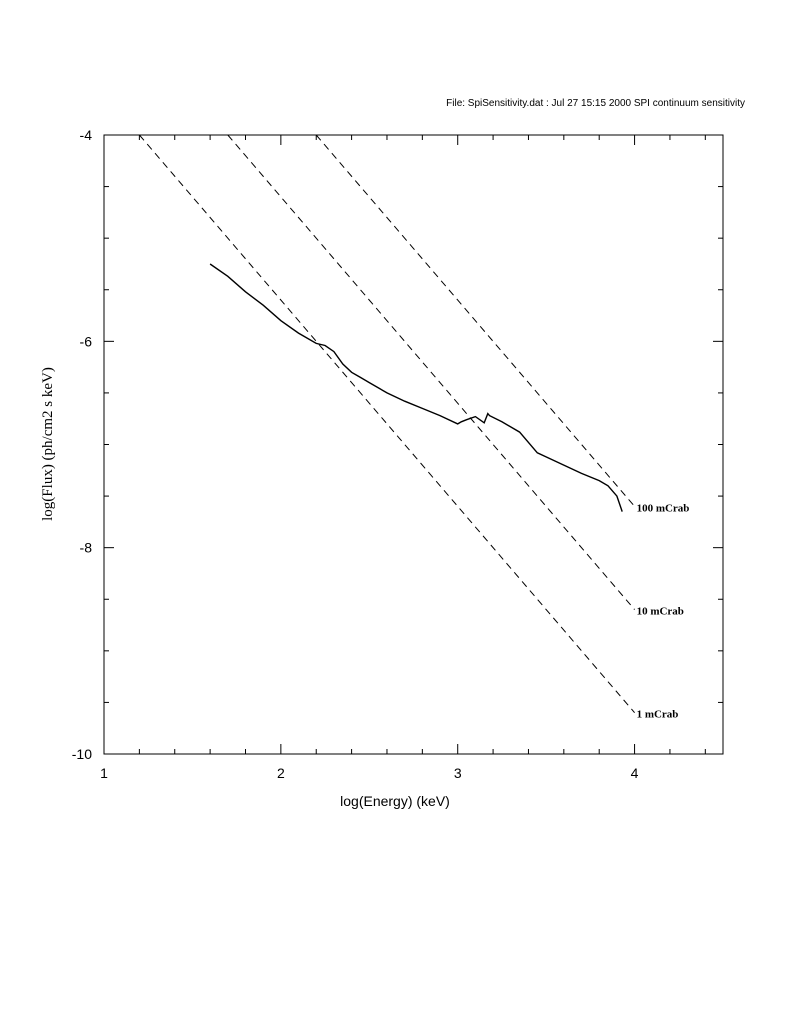  What do you see at coordinates (395, 801) in the screenshot?
I see `x-axis-label: log(Energy) (keV)` at bounding box center [395, 801].